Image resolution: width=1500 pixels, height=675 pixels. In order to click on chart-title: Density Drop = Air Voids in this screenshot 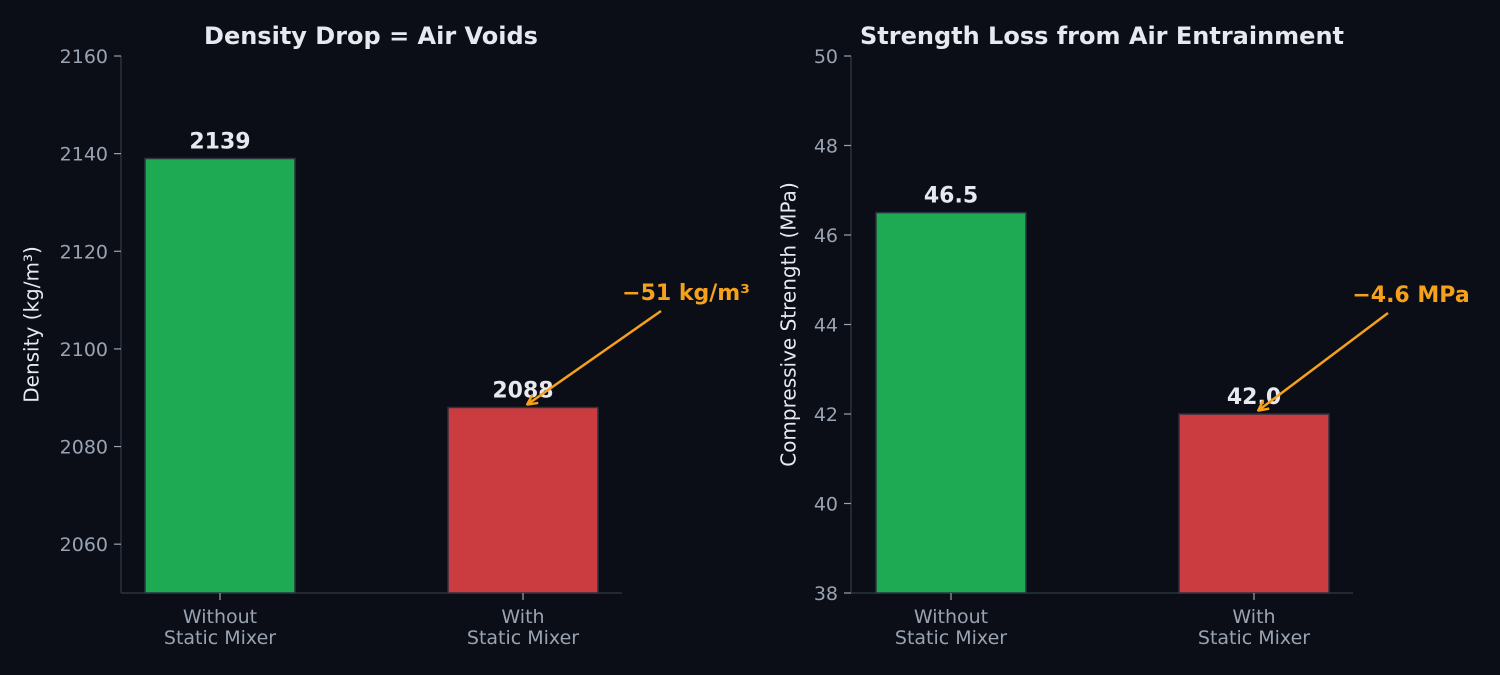, I will do `click(371, 36)`.